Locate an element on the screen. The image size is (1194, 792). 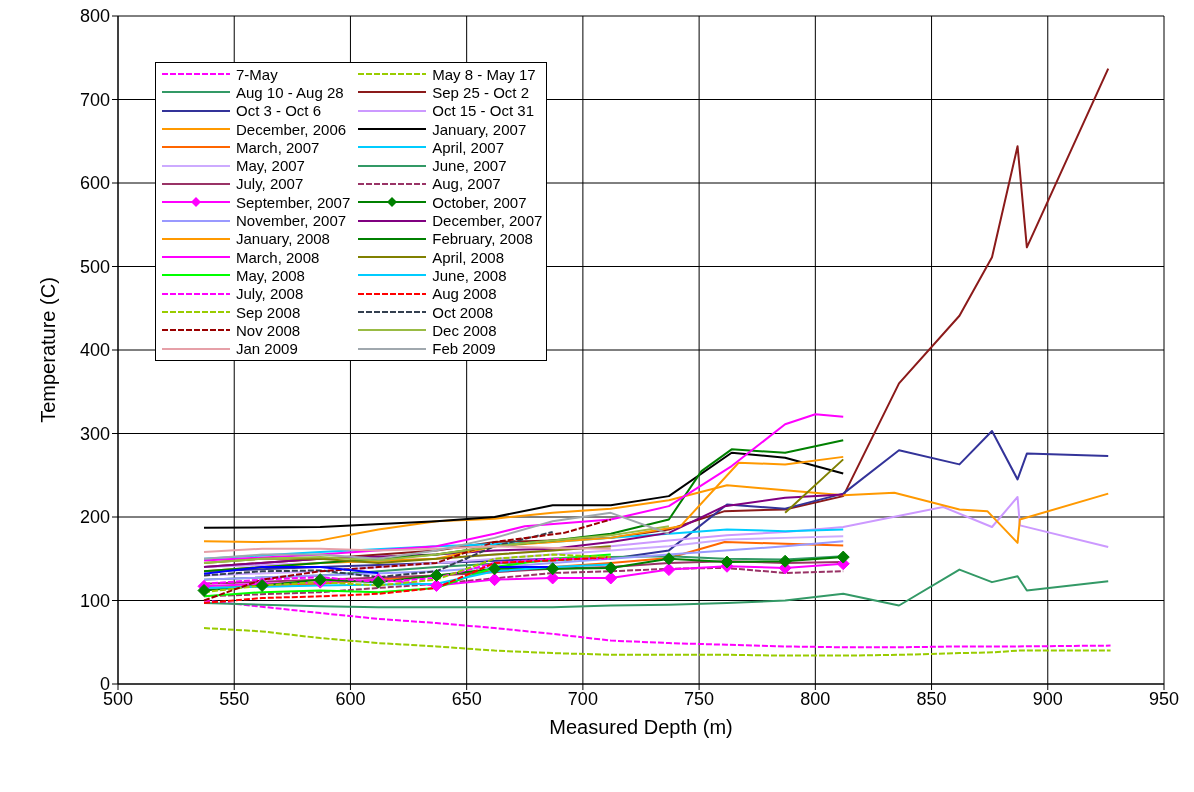
legend-label: March, 2007 is located at coordinates (278, 147).